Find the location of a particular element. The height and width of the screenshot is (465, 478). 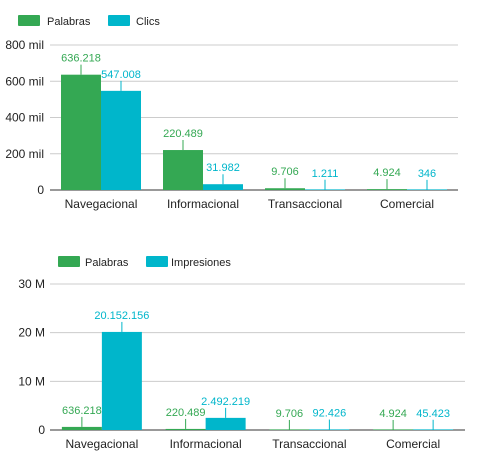

y-tick-label: 200 mil is located at coordinates (24, 154).